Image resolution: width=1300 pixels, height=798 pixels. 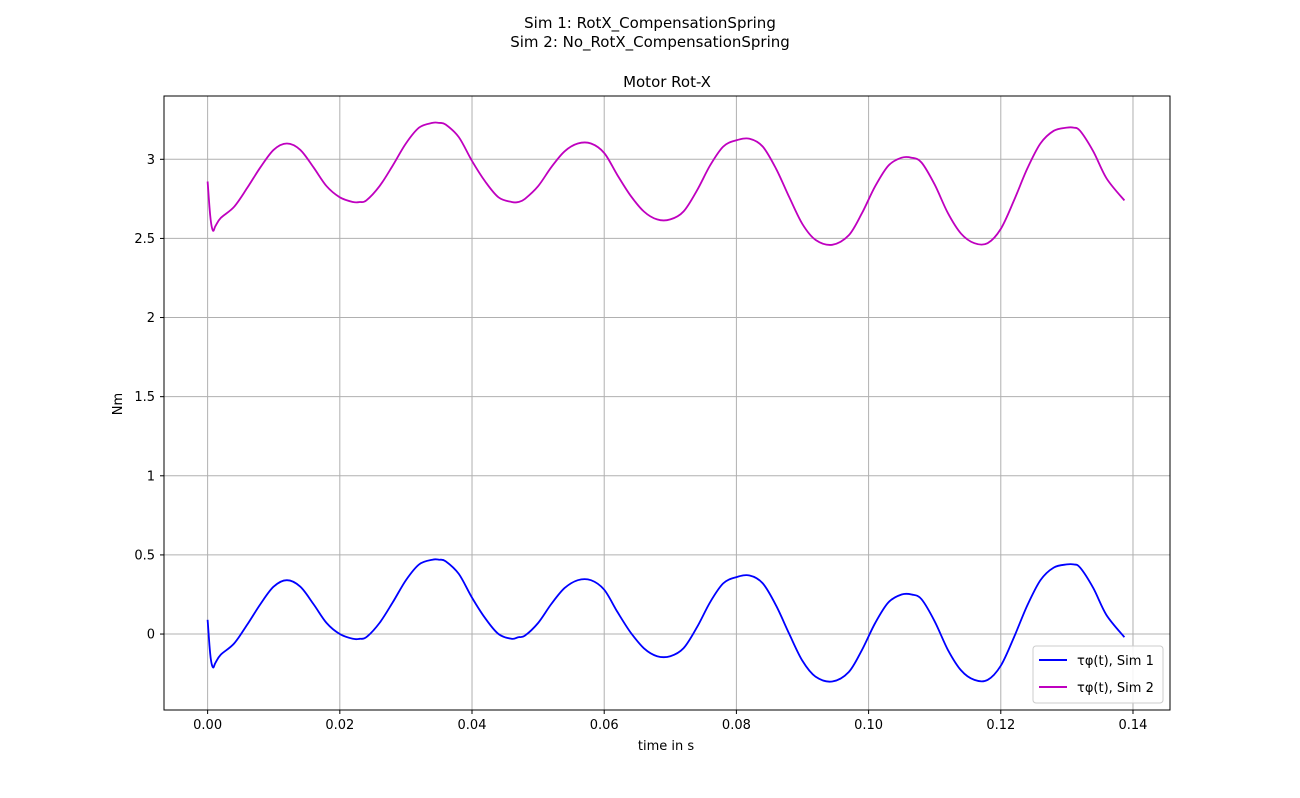 I want to click on y-tick-label: 3, so click(x=151, y=160).